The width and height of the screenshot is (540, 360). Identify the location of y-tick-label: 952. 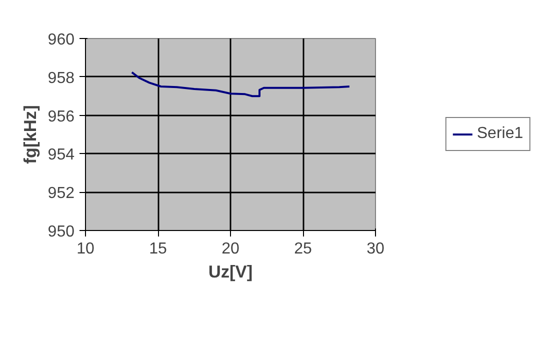
(61, 193).